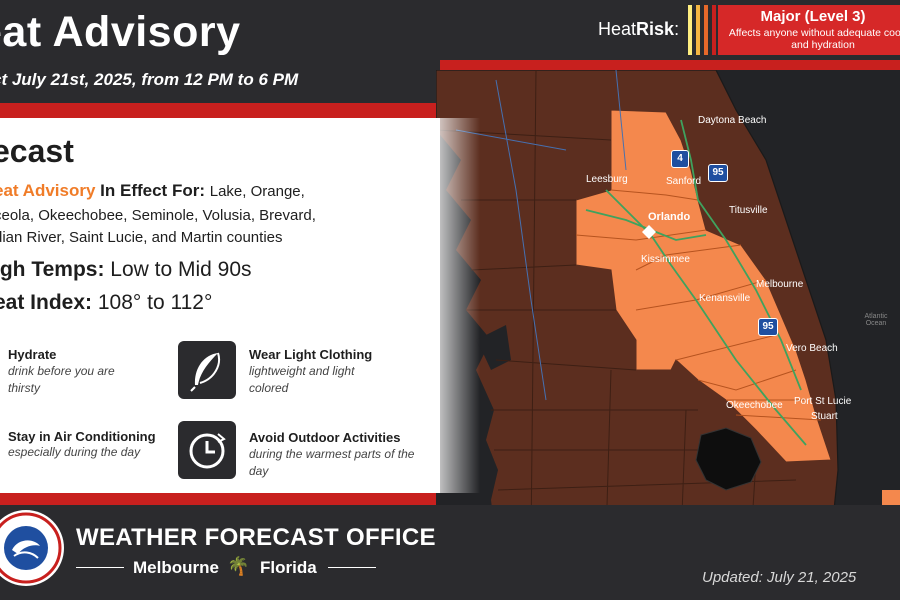  What do you see at coordinates (732, 120) in the screenshot?
I see `city-label: Daytona Beach` at bounding box center [732, 120].